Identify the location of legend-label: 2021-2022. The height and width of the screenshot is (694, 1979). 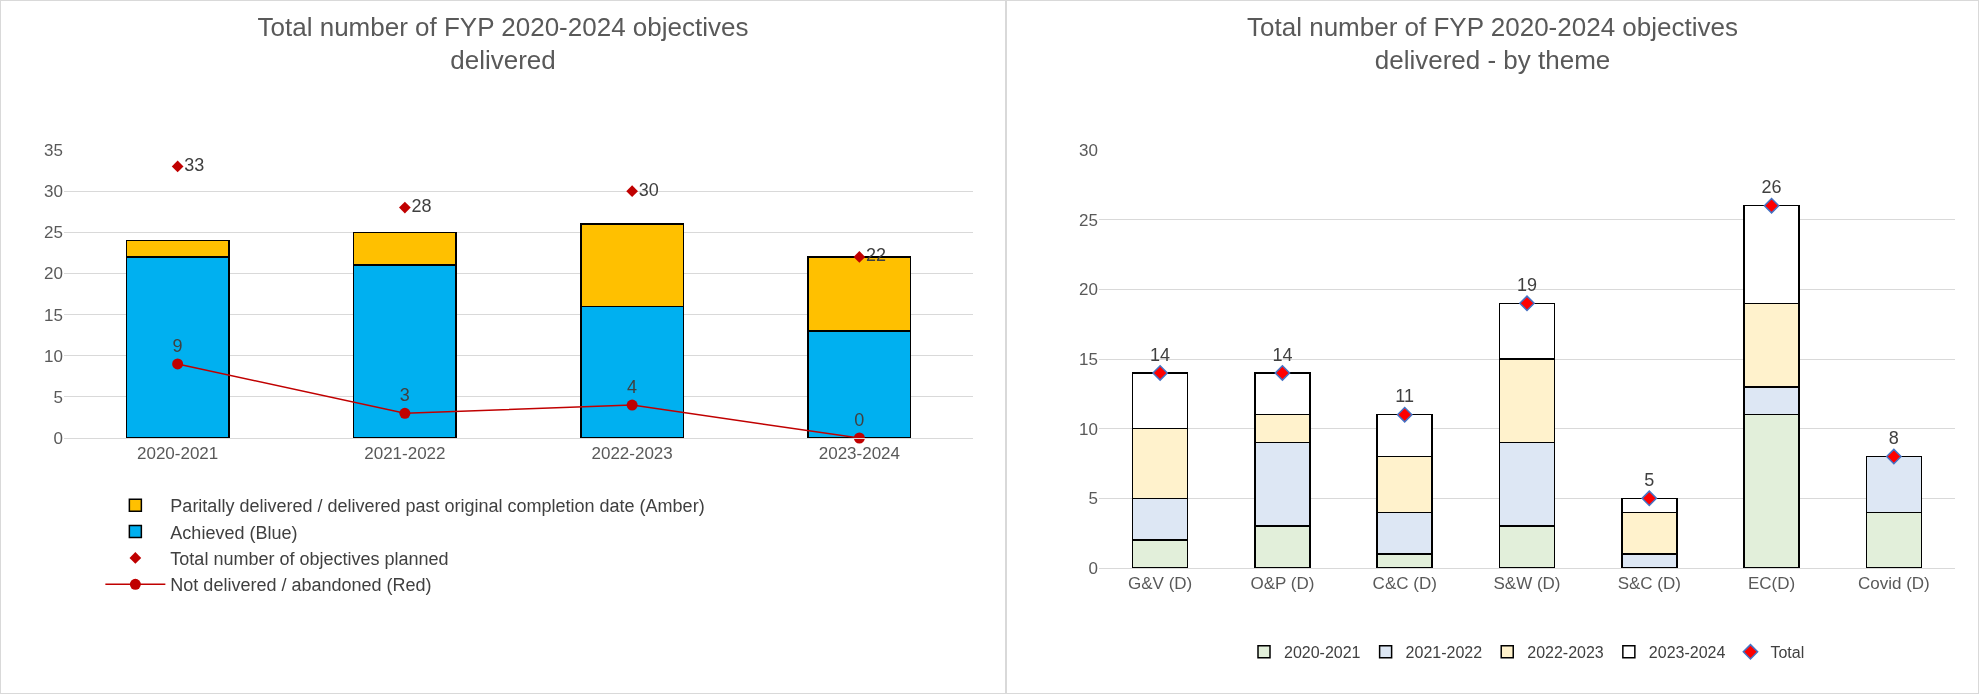
(1444, 653).